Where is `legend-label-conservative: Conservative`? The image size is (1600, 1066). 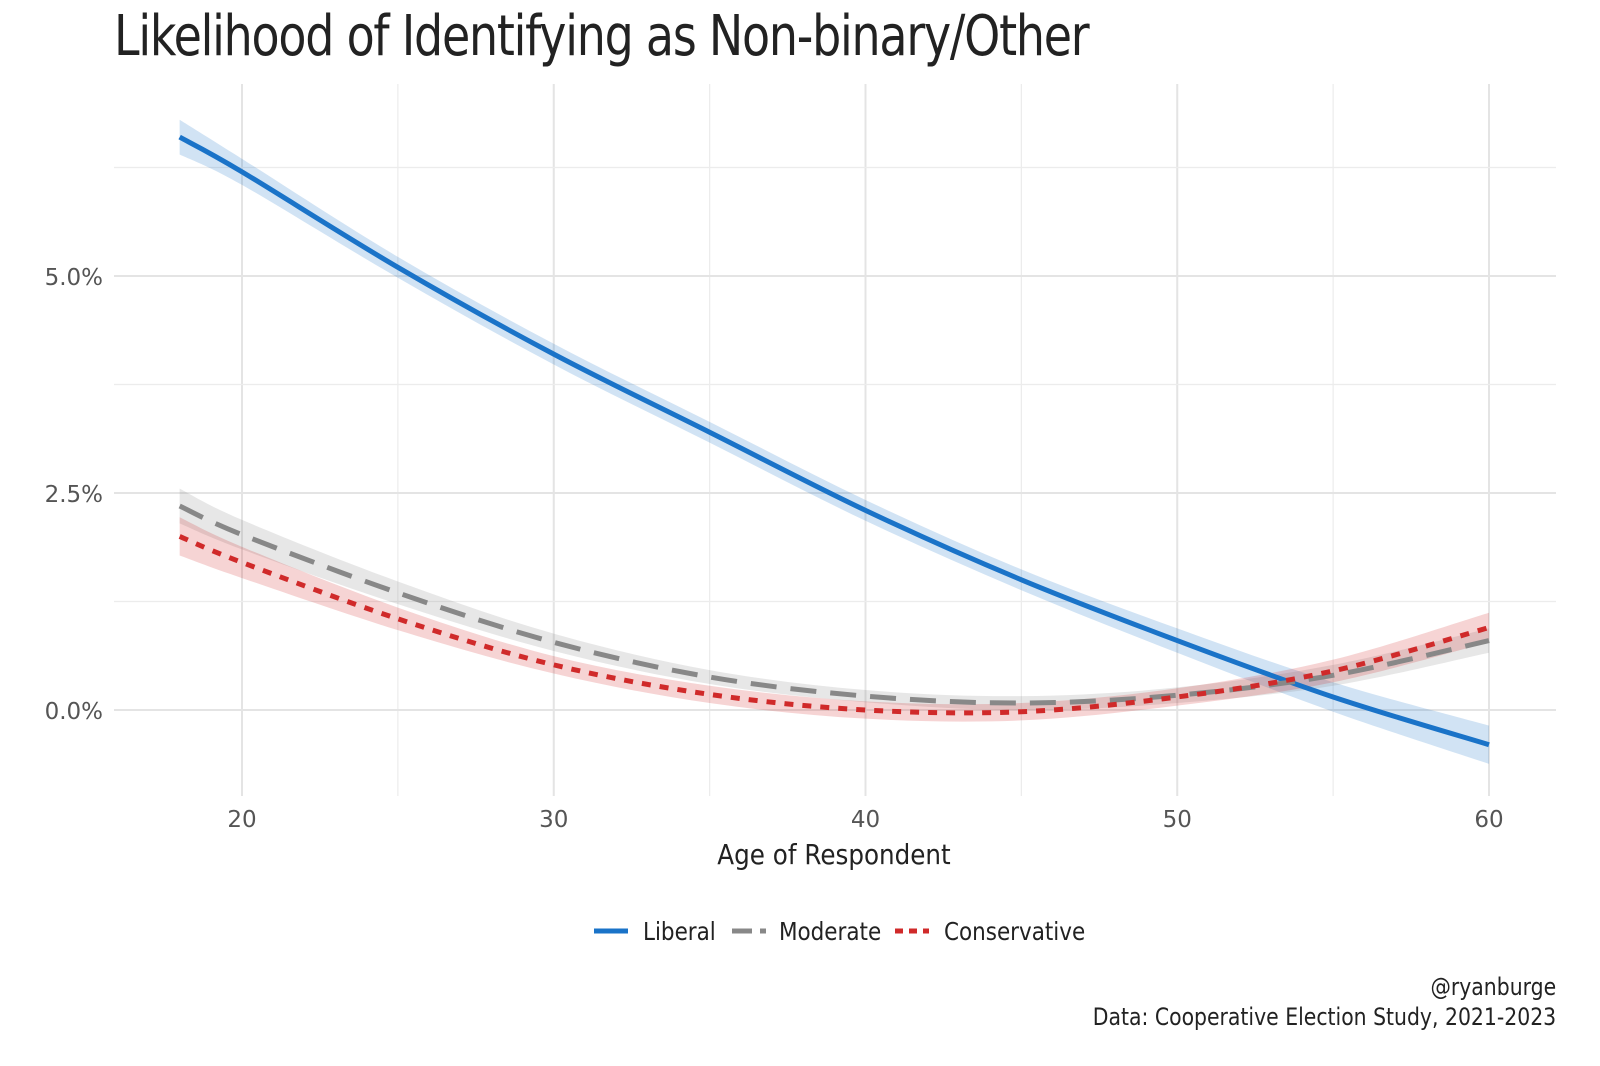
legend-label-conservative: Conservative is located at coordinates (1014, 931).